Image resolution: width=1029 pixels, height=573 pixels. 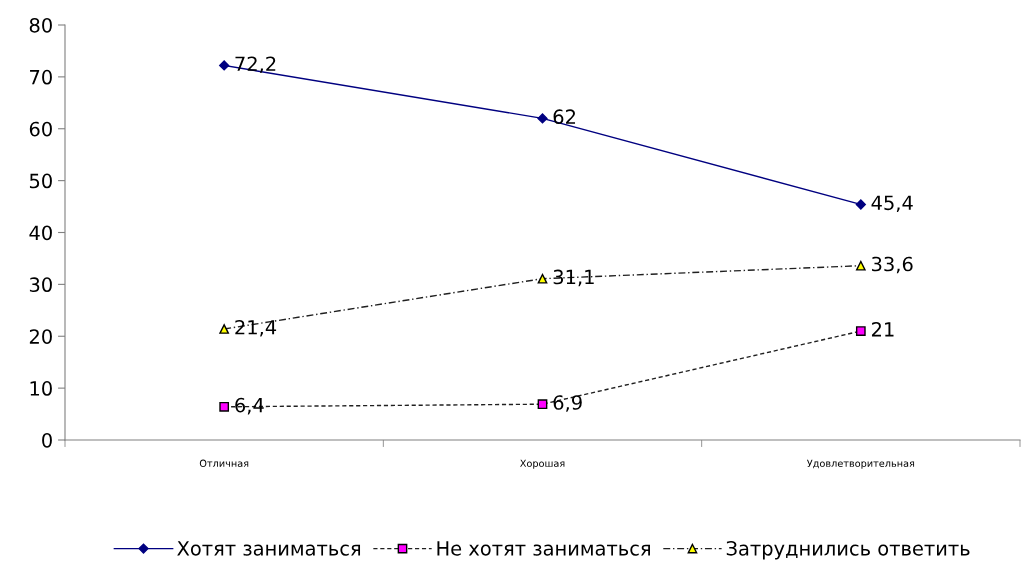 I want to click on y-tick-label: 40, so click(x=40, y=233).